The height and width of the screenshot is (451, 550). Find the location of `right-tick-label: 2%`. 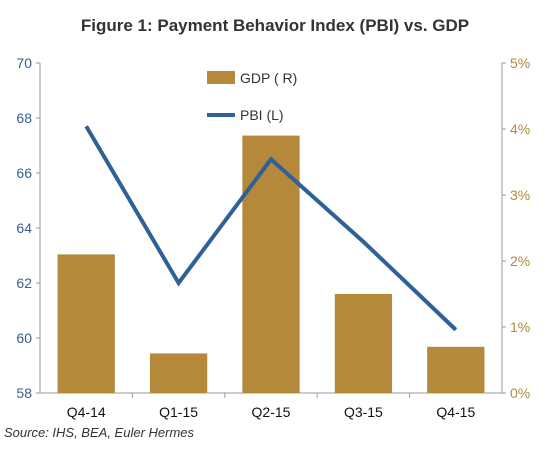

right-tick-label: 2% is located at coordinates (520, 261).